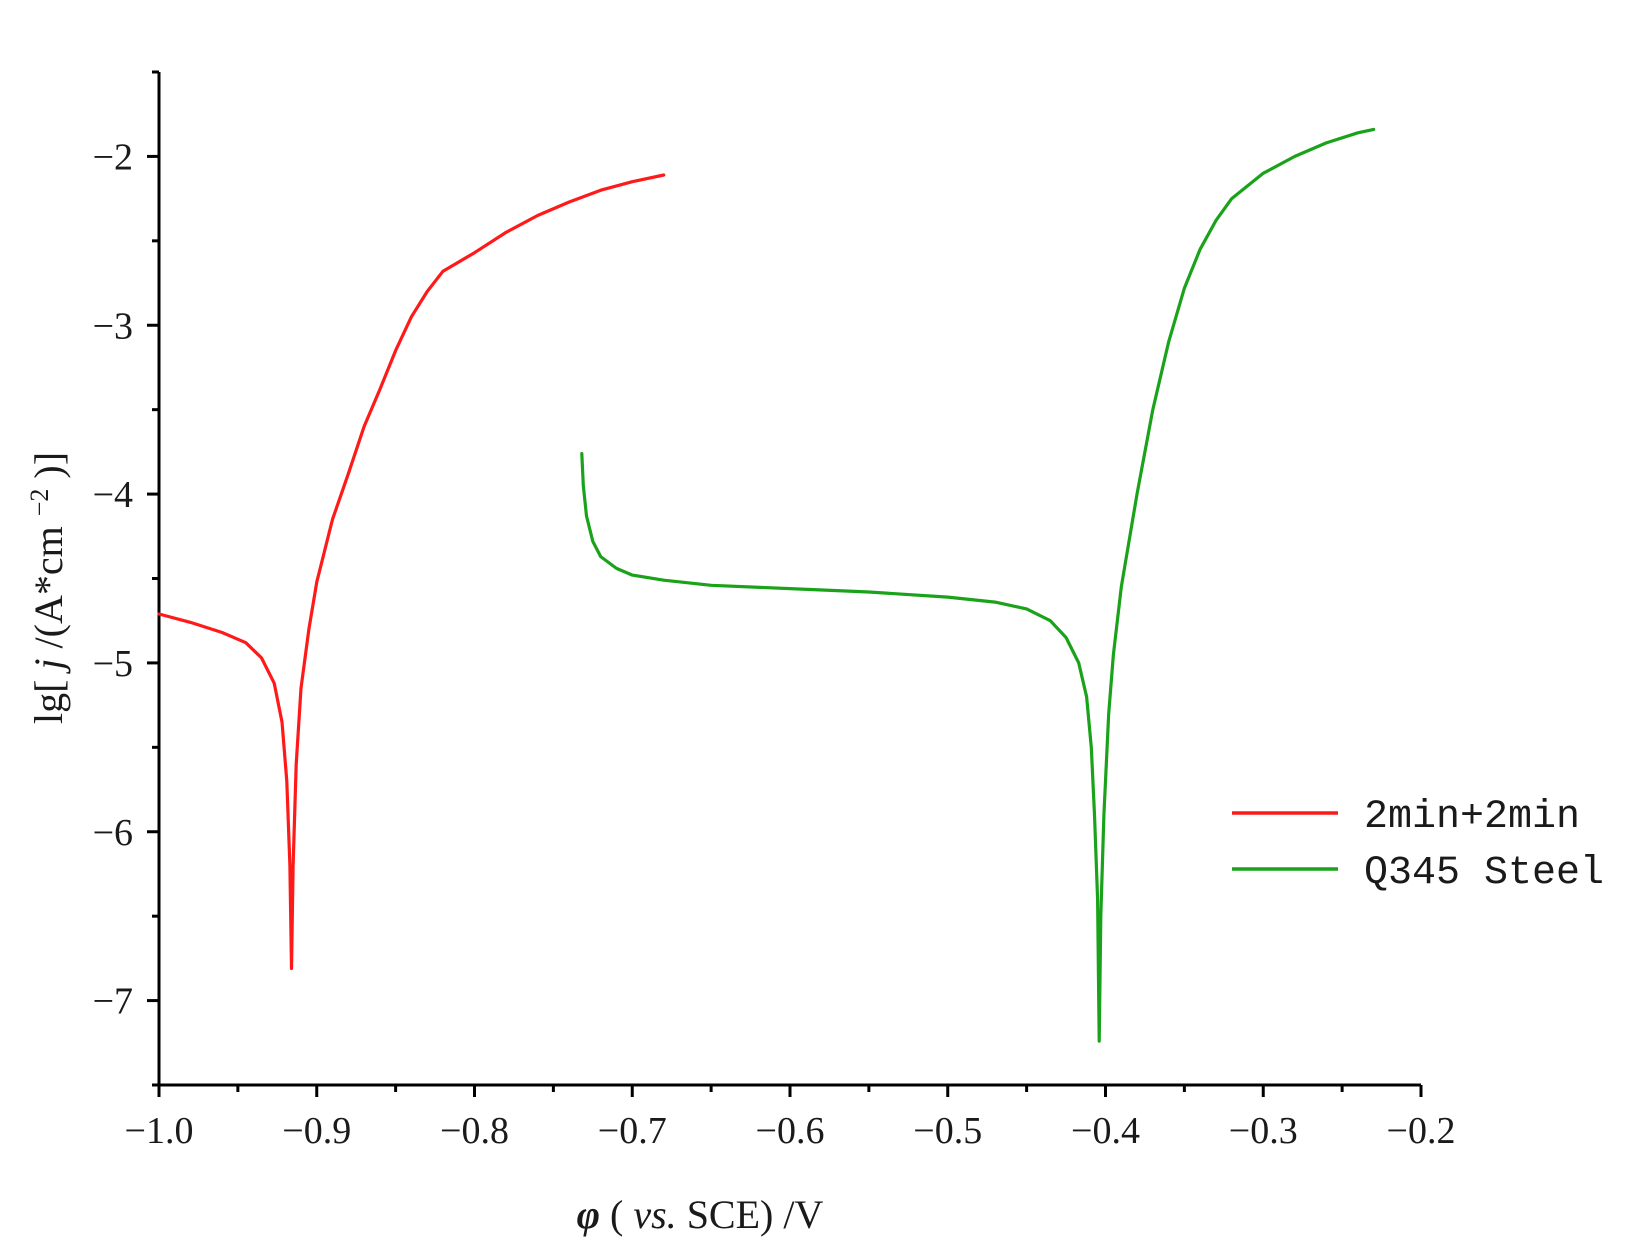  What do you see at coordinates (1472, 817) in the screenshot?
I see `legend-label-1: 2min+2min` at bounding box center [1472, 817].